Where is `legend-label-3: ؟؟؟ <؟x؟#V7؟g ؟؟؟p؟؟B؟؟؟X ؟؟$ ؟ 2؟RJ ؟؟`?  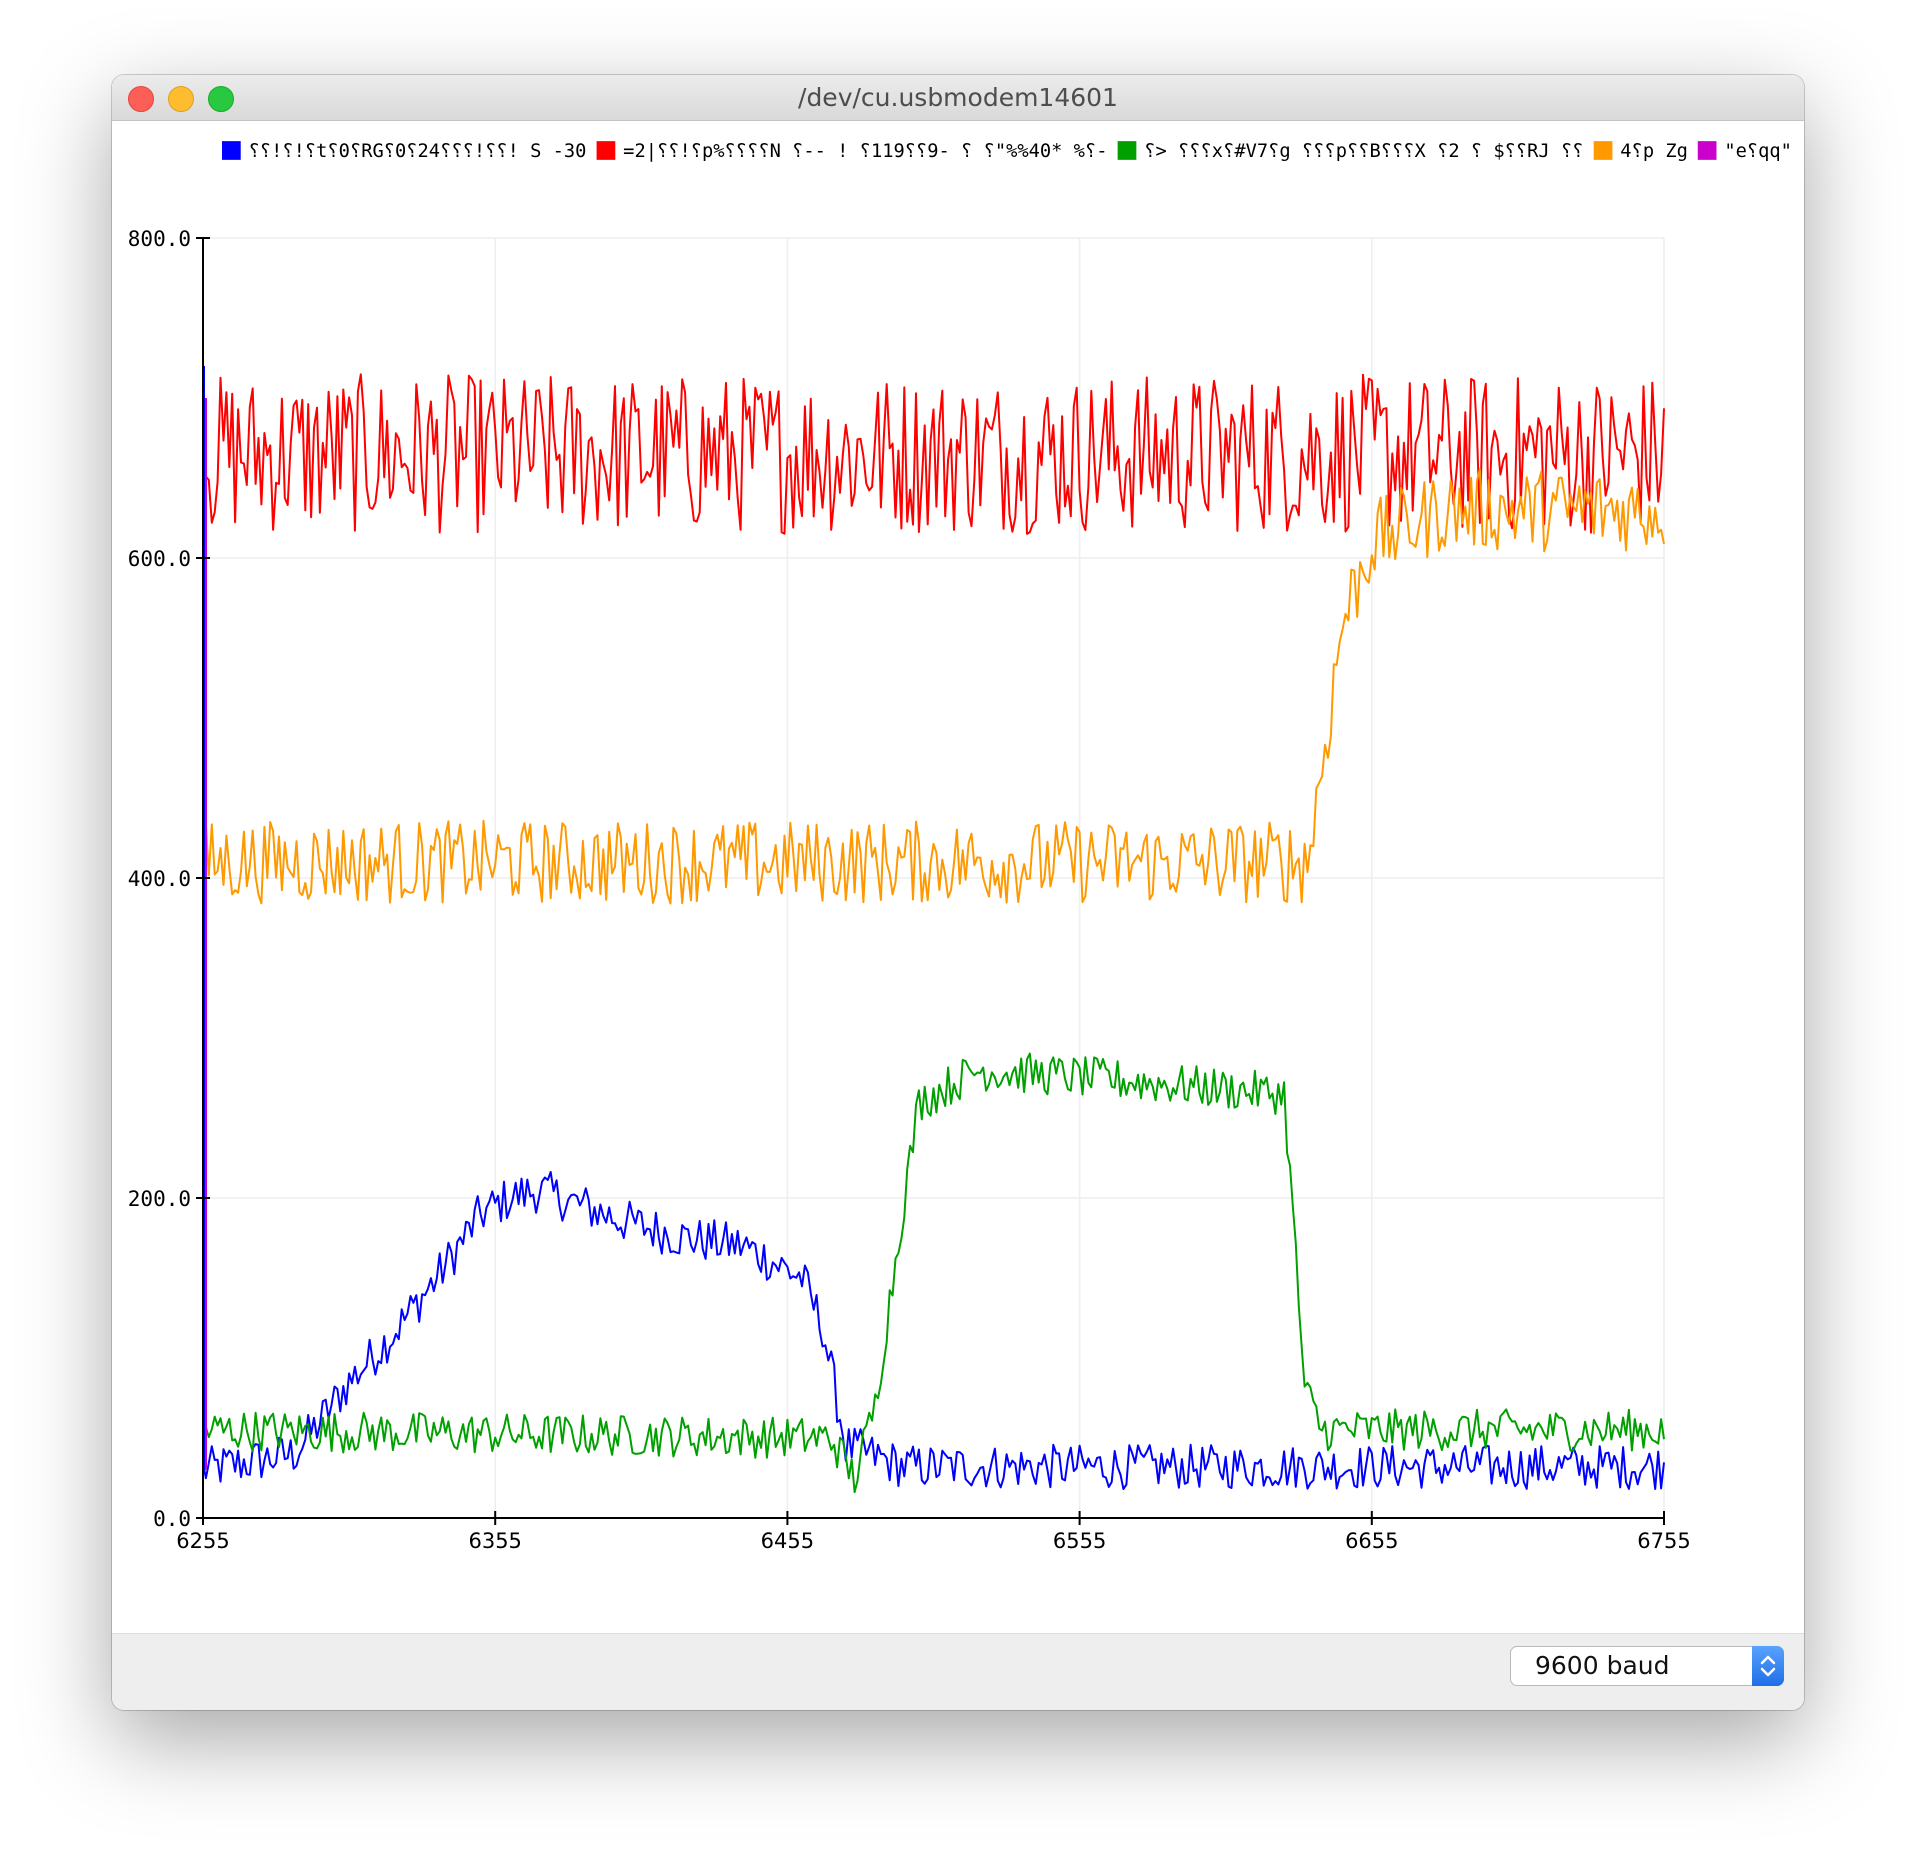 legend-label-3: ؟؟؟ <؟x؟#V7؟g ؟؟؟p؟؟B؟؟؟X ؟؟$ ؟ 2؟RJ ؟؟ is located at coordinates (1363, 151).